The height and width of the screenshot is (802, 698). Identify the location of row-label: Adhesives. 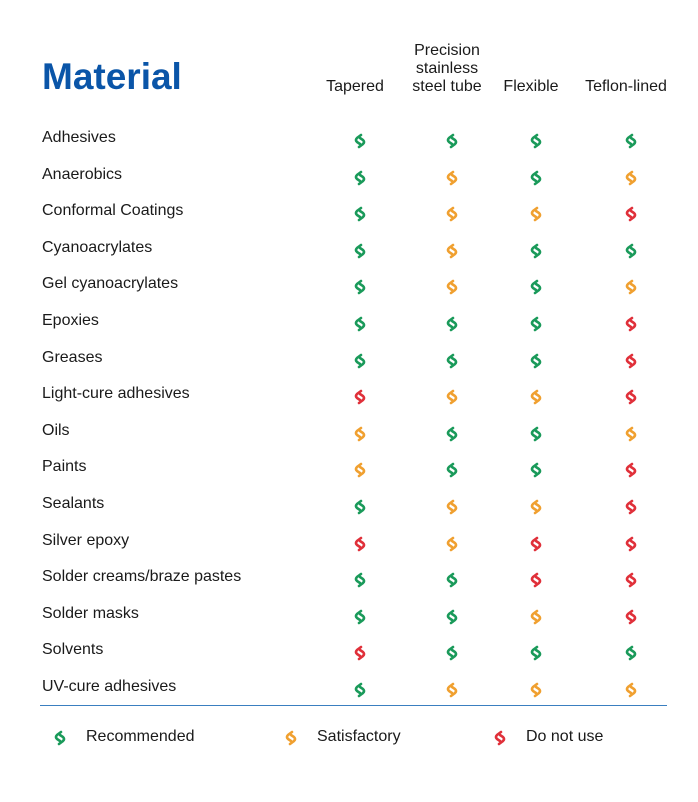
(79, 137).